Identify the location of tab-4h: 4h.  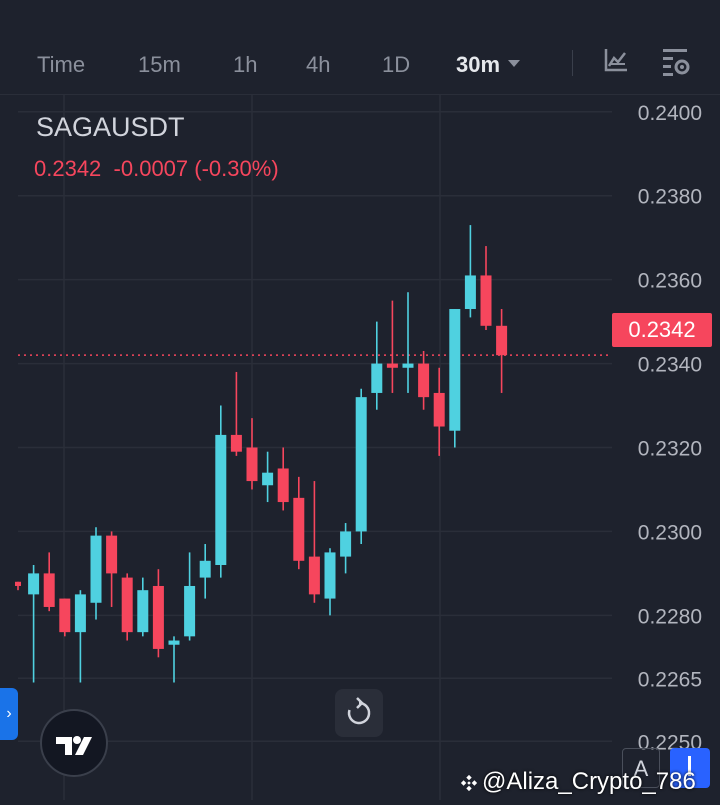
(318, 64).